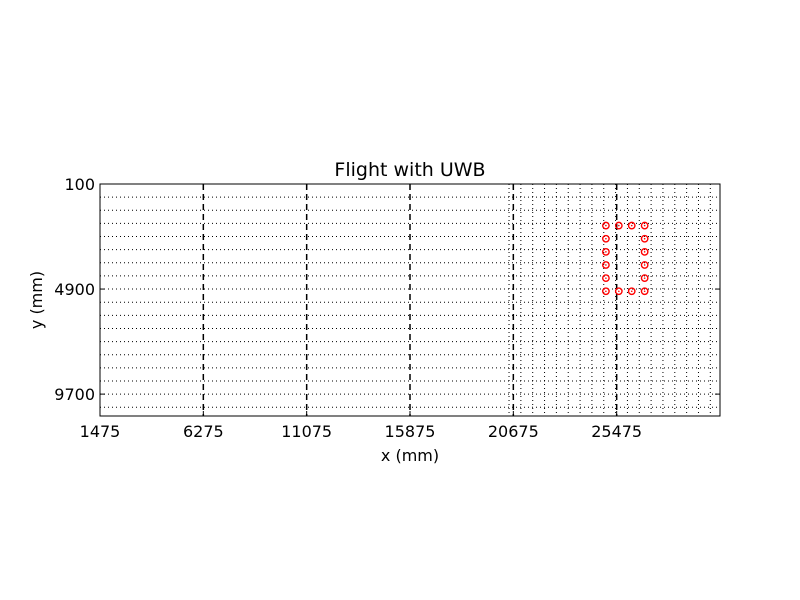 The height and width of the screenshot is (600, 800). I want to click on x-tick-label: 6275, so click(203, 431).